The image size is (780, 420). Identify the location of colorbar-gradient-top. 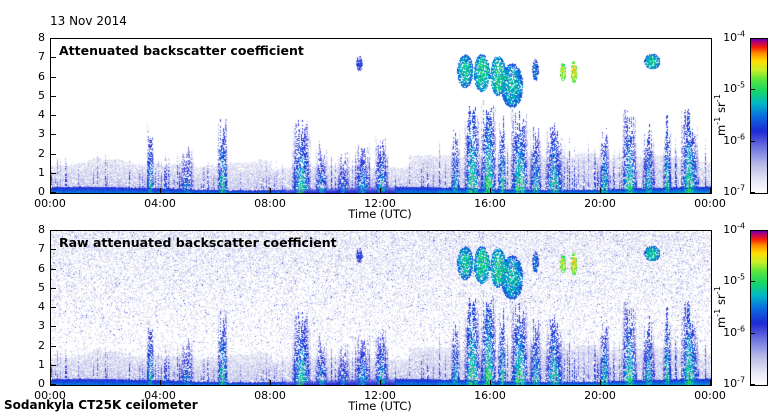
(759, 116).